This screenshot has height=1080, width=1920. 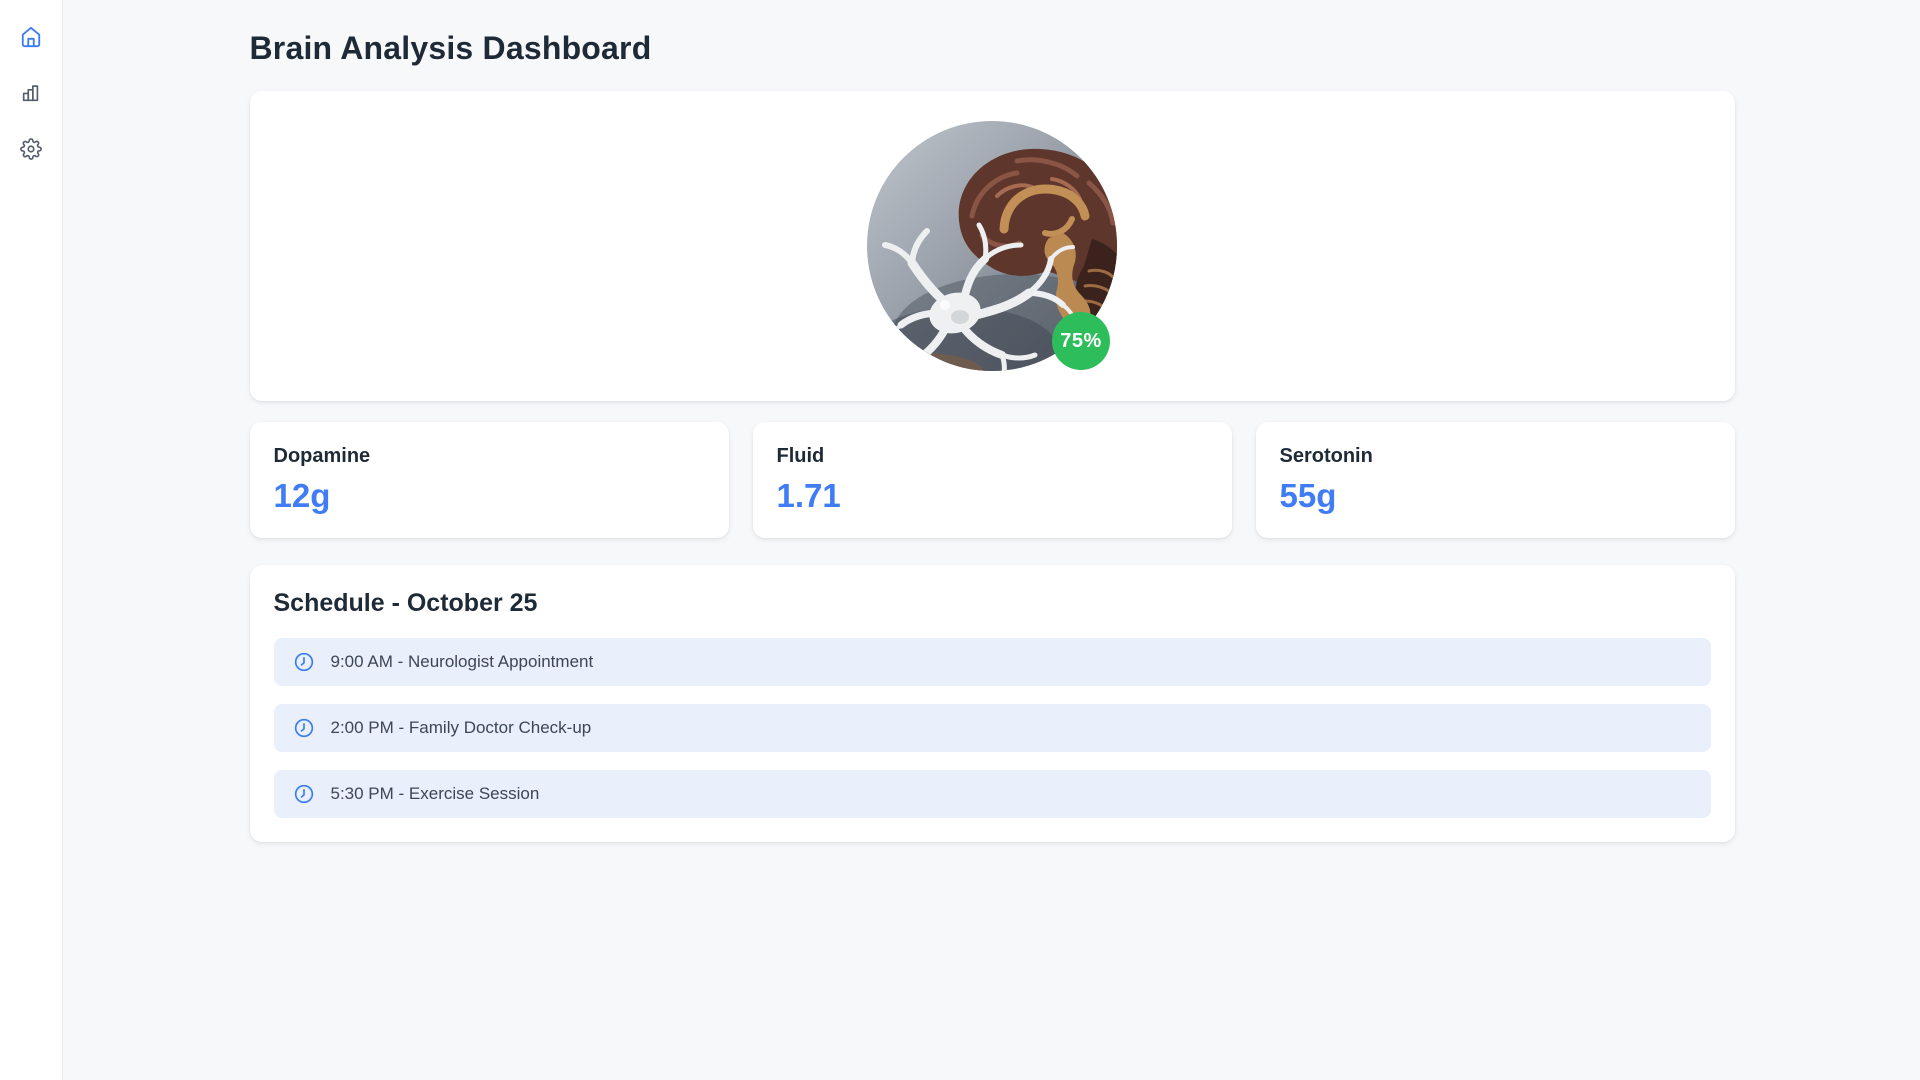 What do you see at coordinates (1308, 495) in the screenshot?
I see `stat-value: 55g` at bounding box center [1308, 495].